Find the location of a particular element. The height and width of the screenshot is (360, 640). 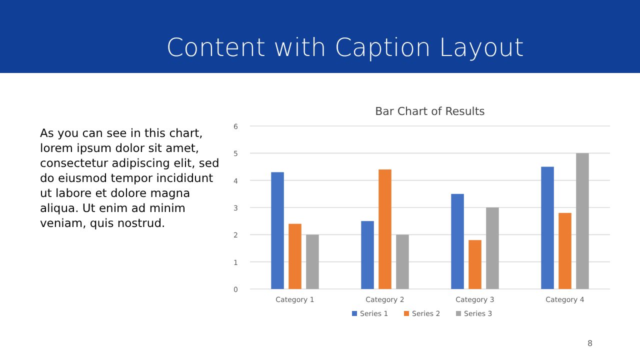

text: 8 is located at coordinates (590, 343).